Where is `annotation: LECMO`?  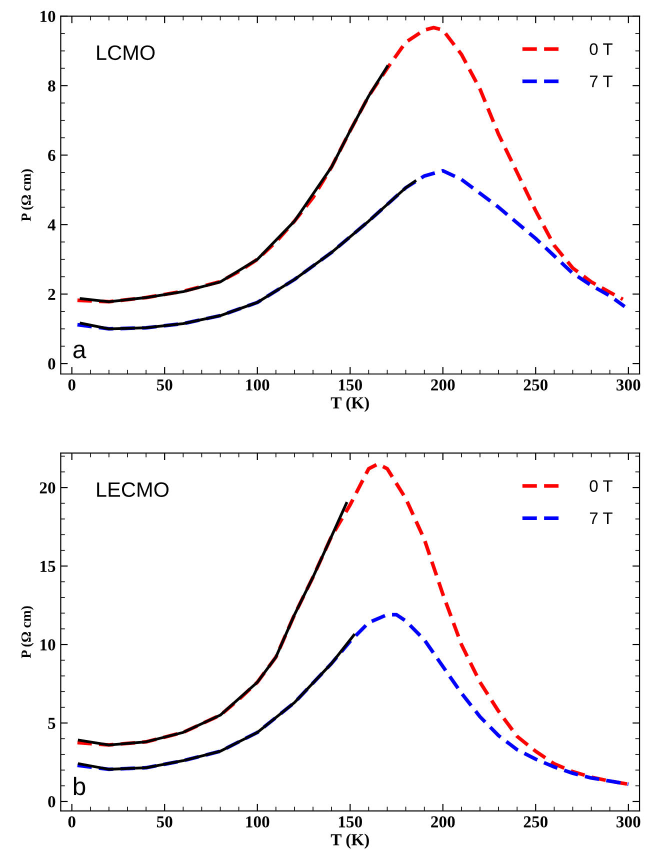
annotation: LECMO is located at coordinates (133, 489).